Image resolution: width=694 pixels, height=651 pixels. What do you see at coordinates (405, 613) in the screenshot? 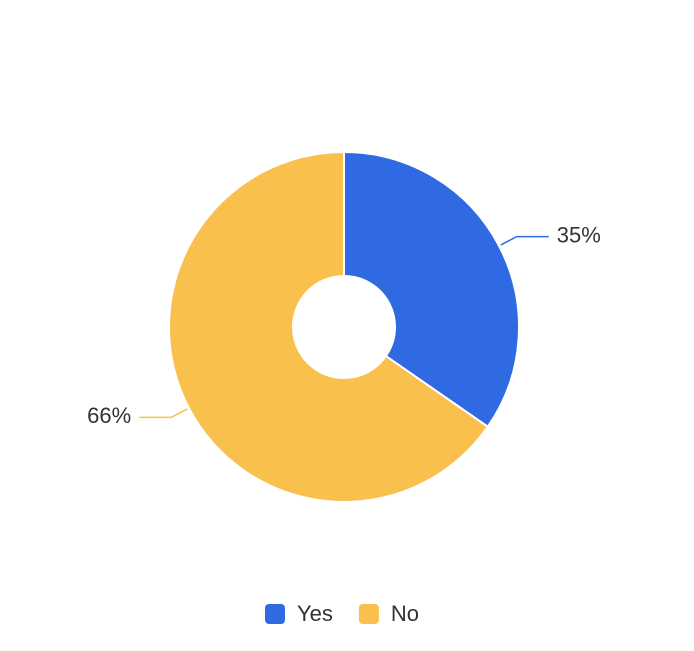
I see `legend-label: No` at bounding box center [405, 613].